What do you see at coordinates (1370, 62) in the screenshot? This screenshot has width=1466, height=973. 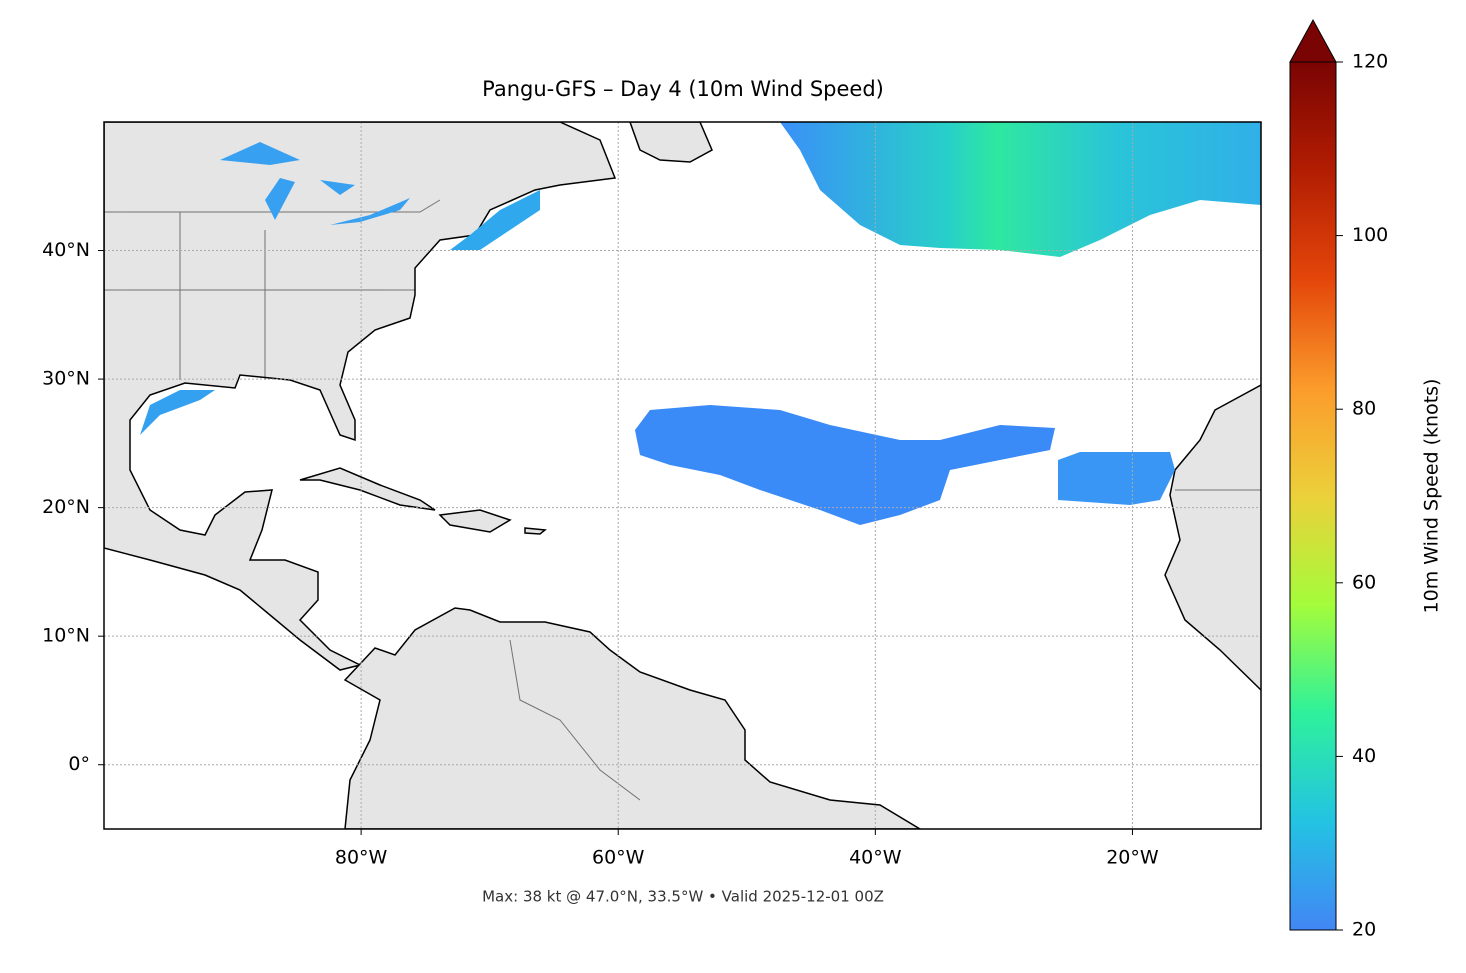 I see `colorbar-tick-label: 120` at bounding box center [1370, 62].